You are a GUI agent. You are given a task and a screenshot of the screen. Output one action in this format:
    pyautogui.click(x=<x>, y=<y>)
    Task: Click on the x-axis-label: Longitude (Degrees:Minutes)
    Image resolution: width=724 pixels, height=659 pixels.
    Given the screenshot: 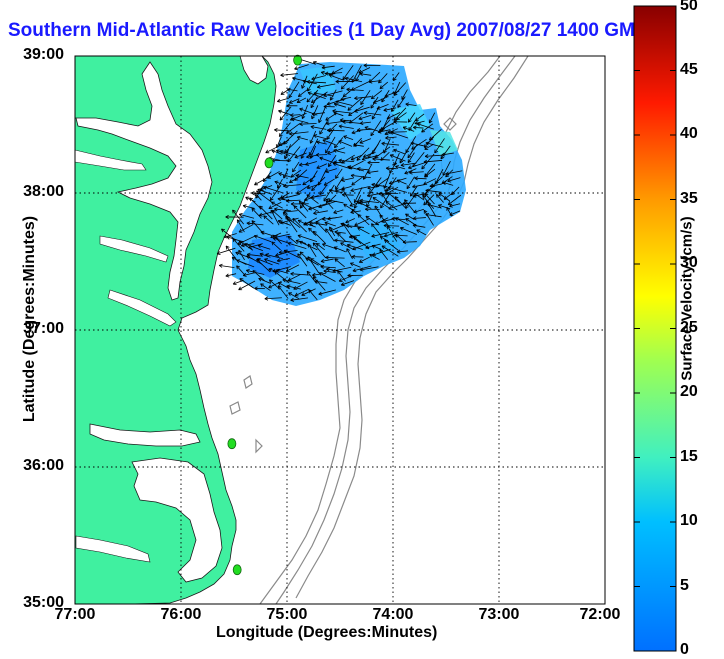 What is the action you would take?
    pyautogui.click(x=327, y=632)
    